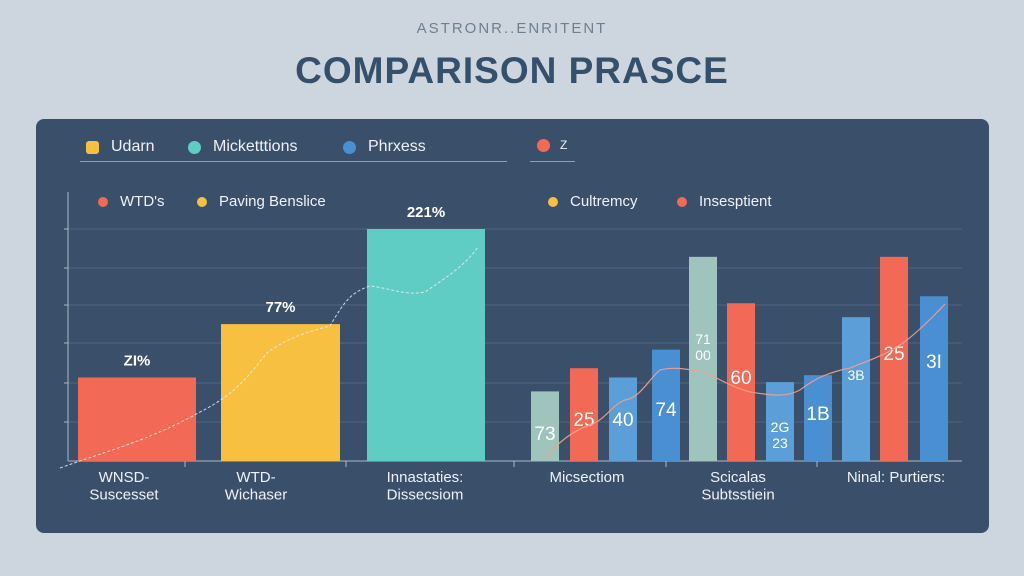 The height and width of the screenshot is (576, 1024). Describe the element at coordinates (893, 354) in the screenshot. I see `bar-right-label-9: 25` at that location.